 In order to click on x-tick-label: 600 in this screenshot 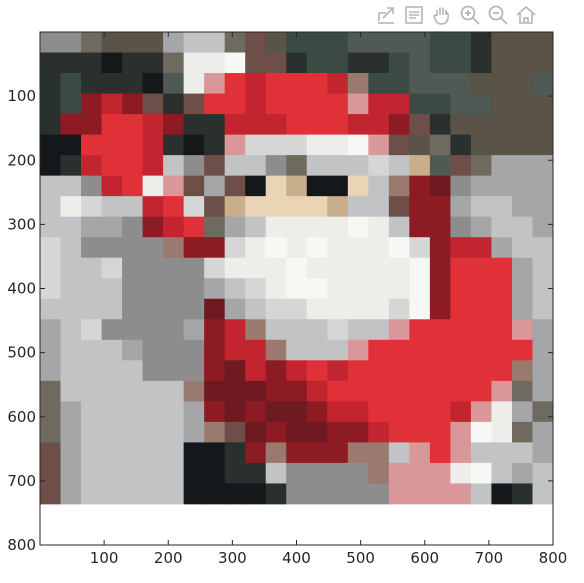, I will do `click(424, 558)`.